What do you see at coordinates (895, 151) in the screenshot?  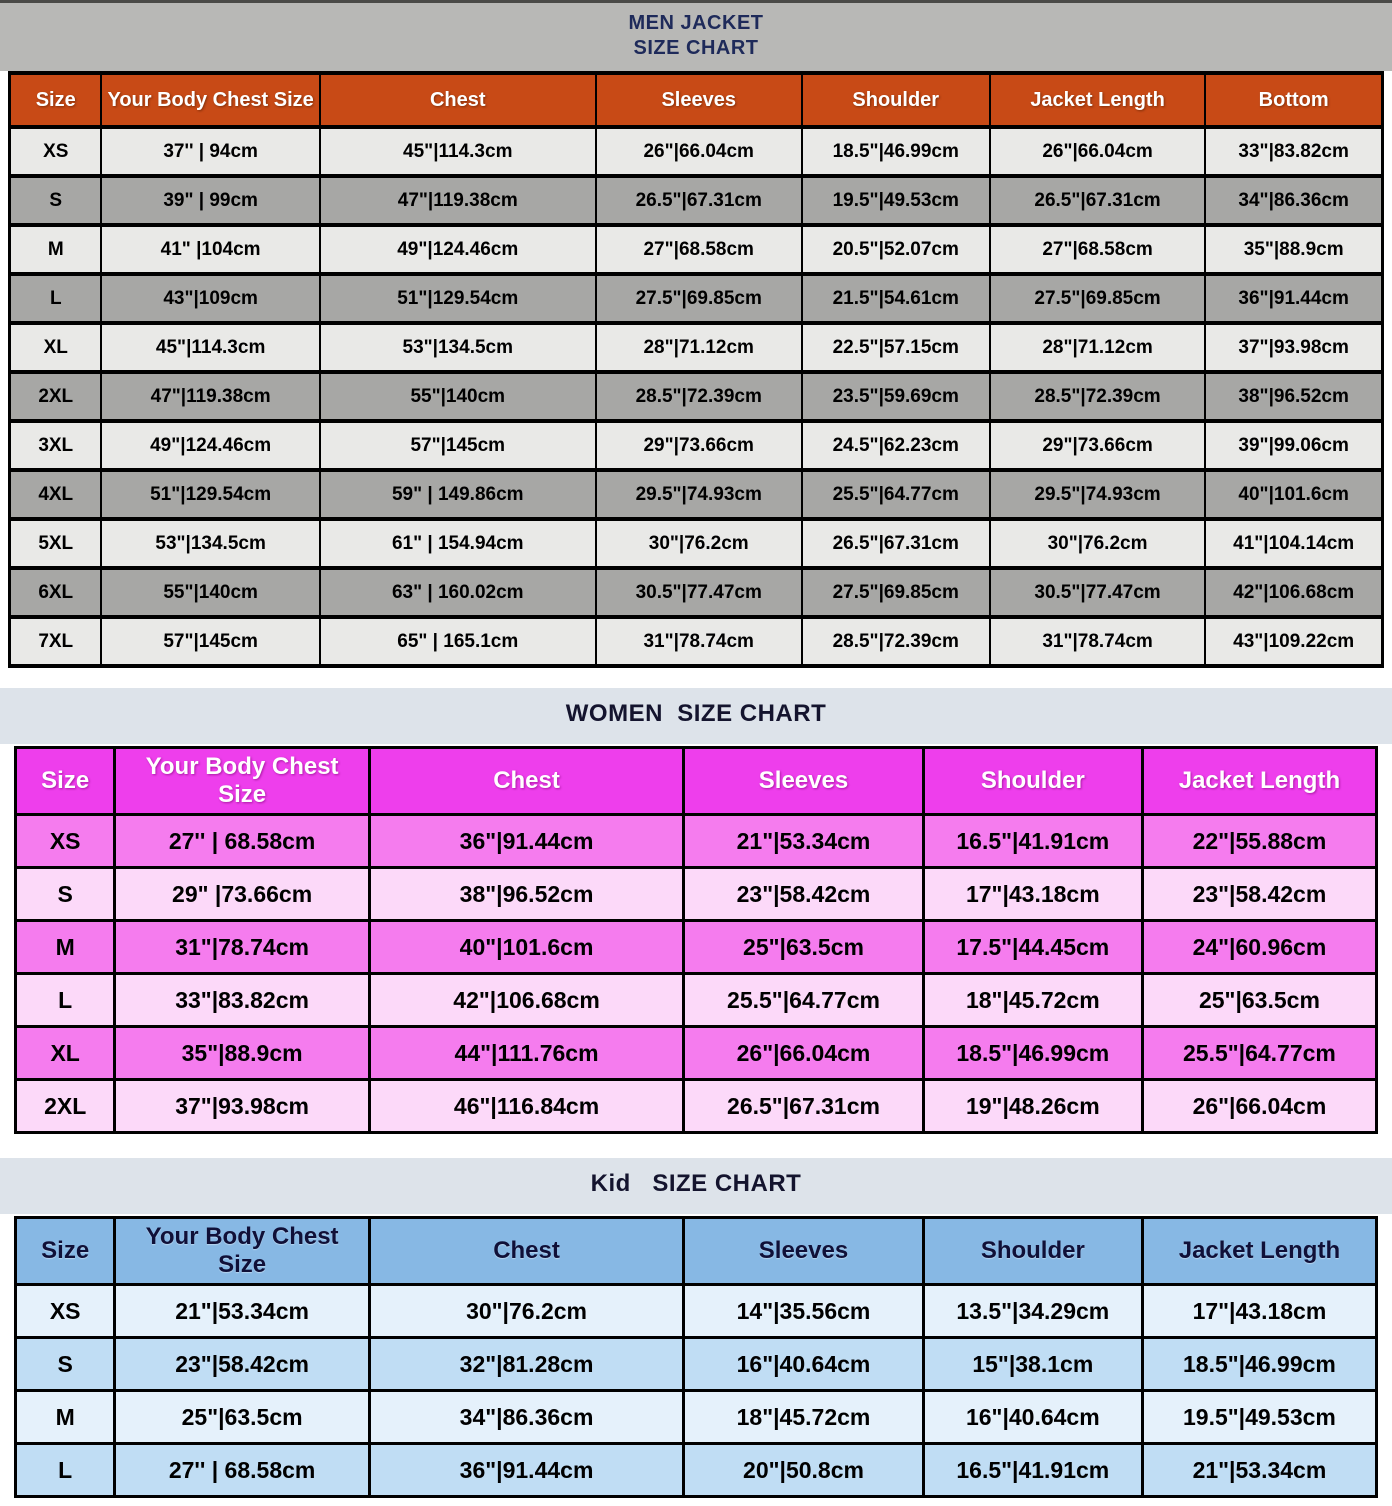 I see `men-xs-shoulder-value: 18.5"|46.99cm` at bounding box center [895, 151].